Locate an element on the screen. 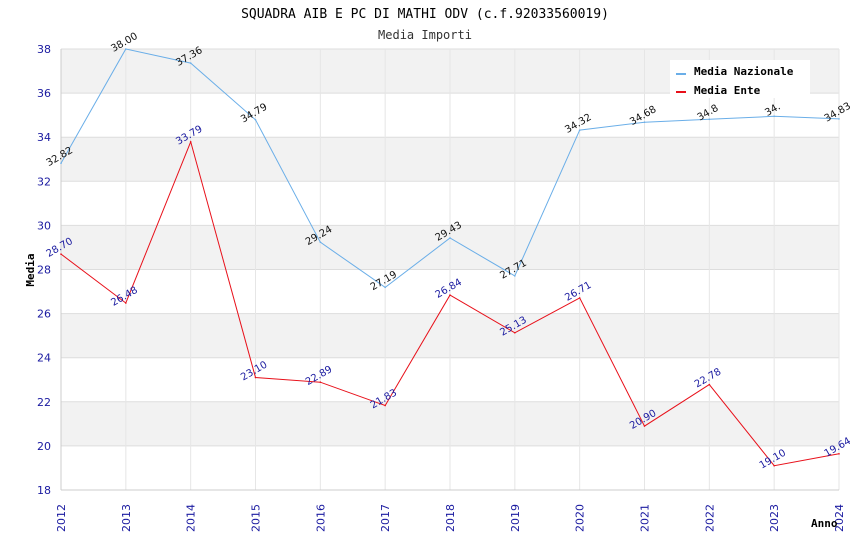 This screenshot has width=850, height=550. y-tick-label: 34 is located at coordinates (44, 137).